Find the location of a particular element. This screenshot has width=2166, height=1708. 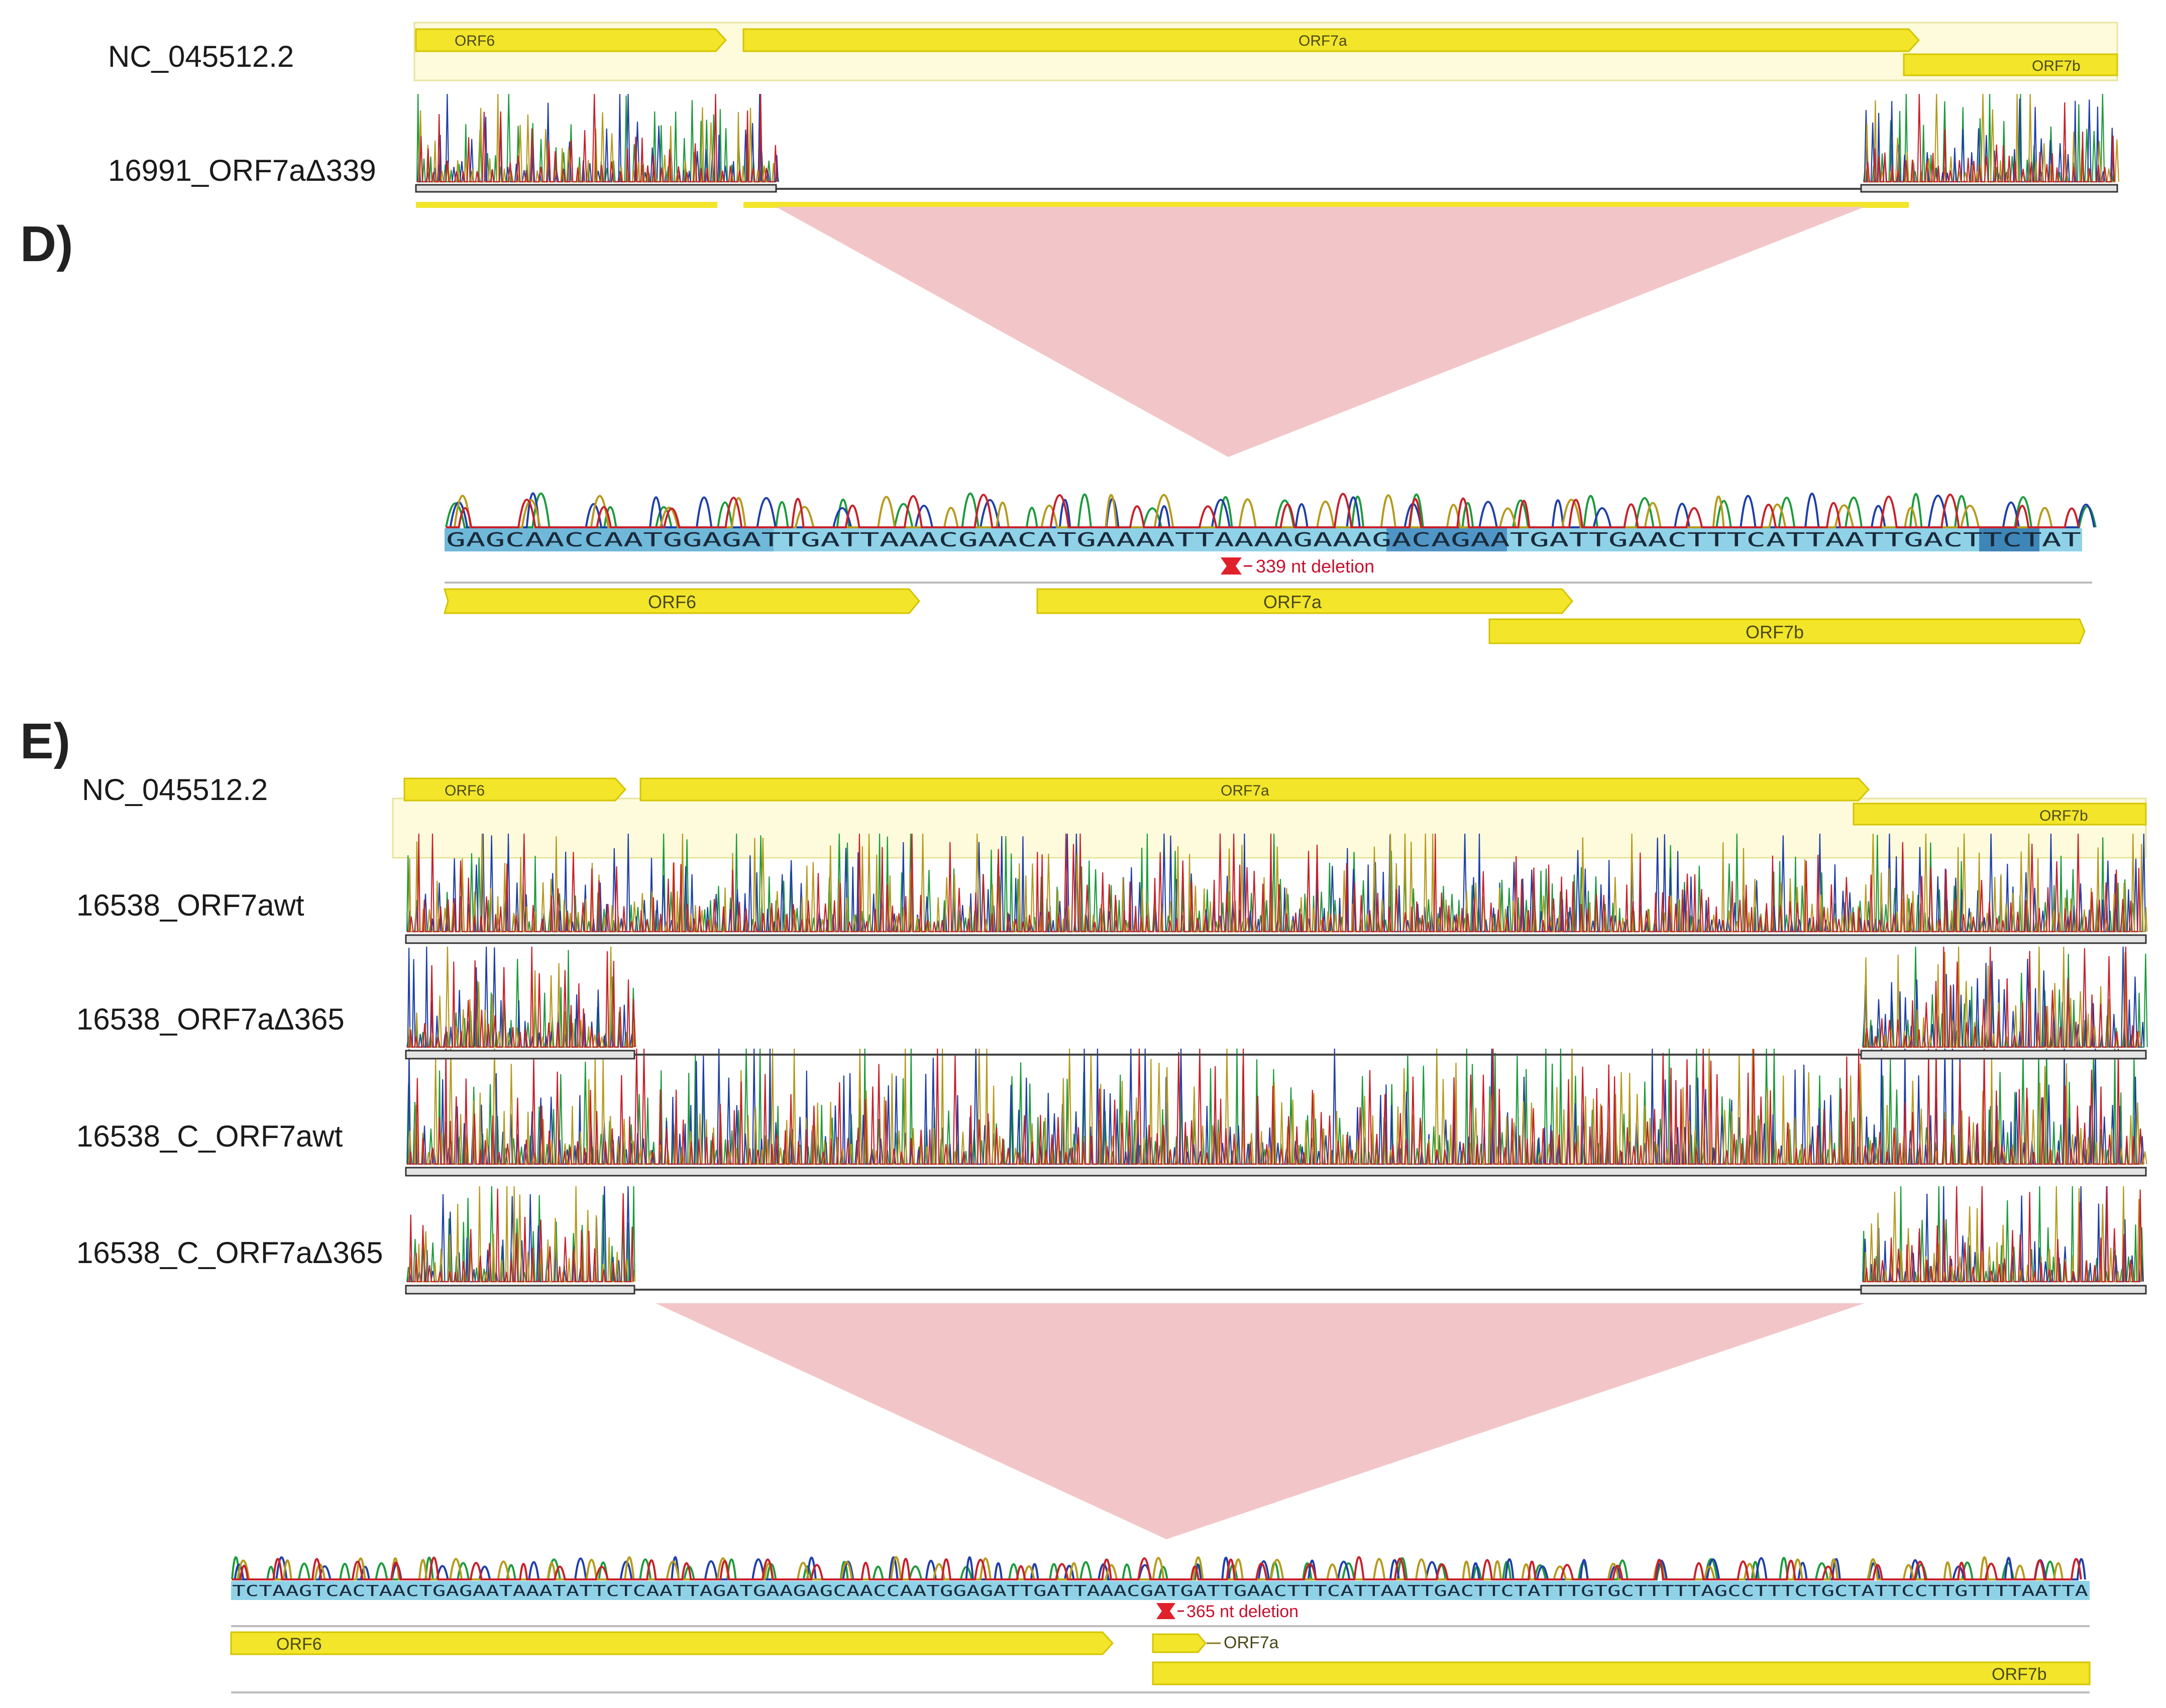

panel-e-ref-feature-orf6: ORF6 is located at coordinates (515, 789).